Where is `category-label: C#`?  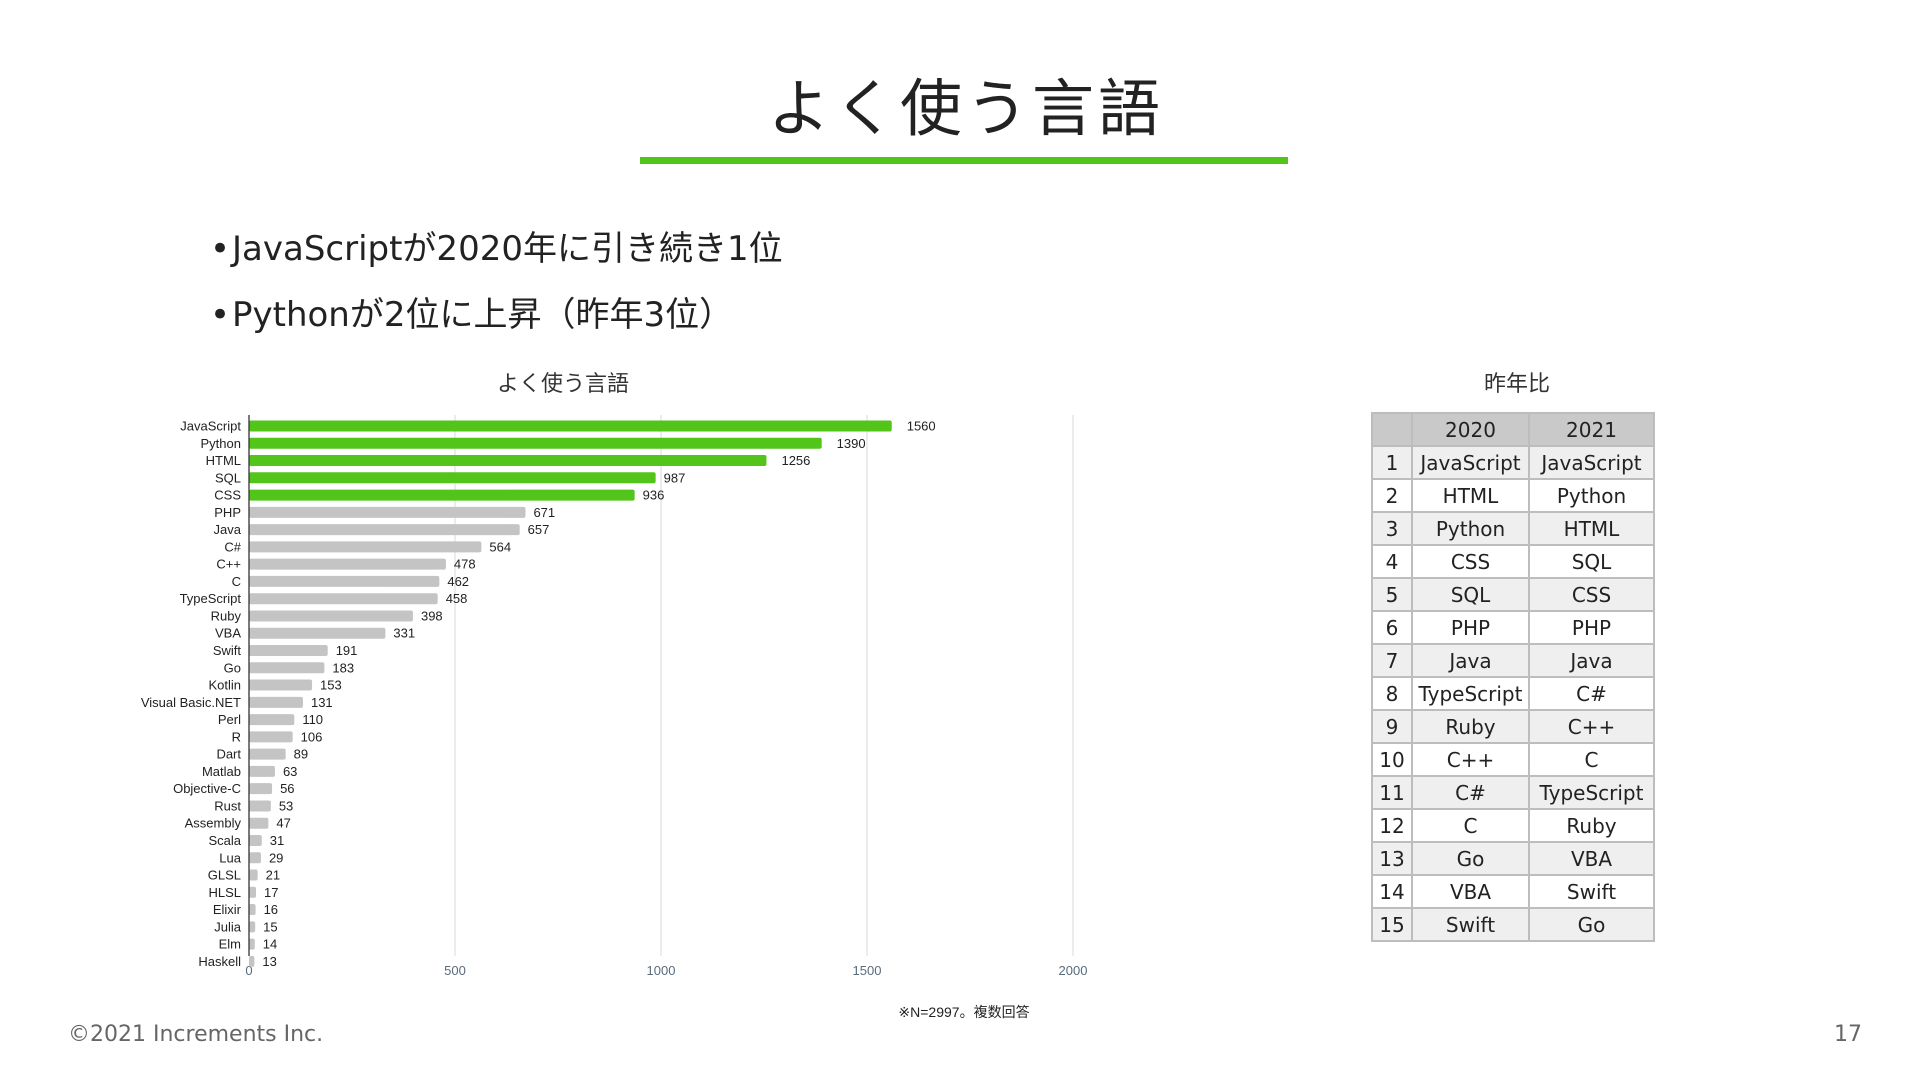 category-label: C# is located at coordinates (232, 546).